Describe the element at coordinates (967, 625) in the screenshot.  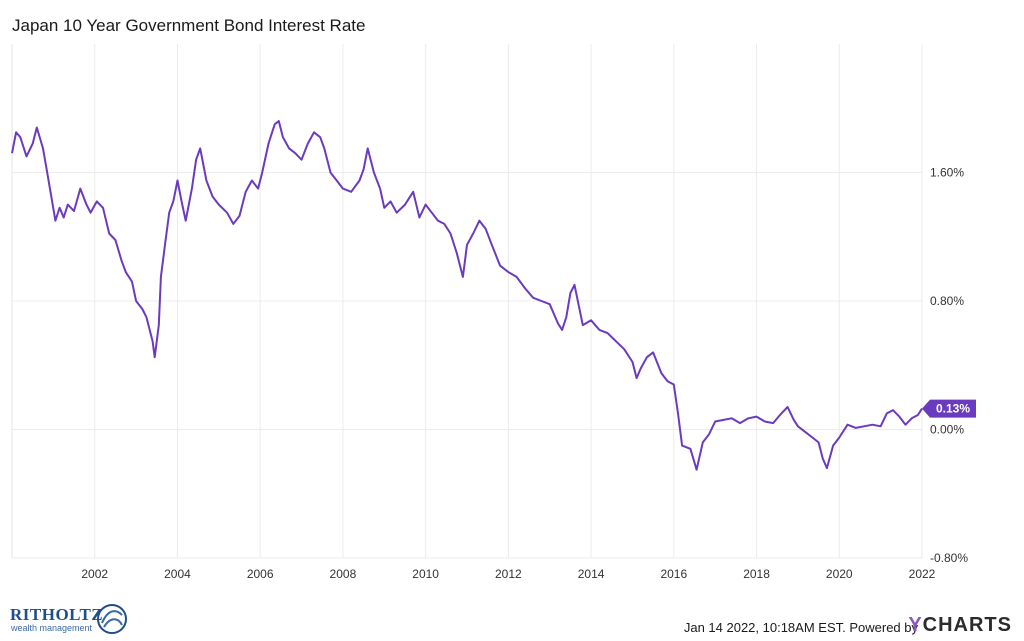
I see `ycharts-logo-rest: CHARTS` at that location.